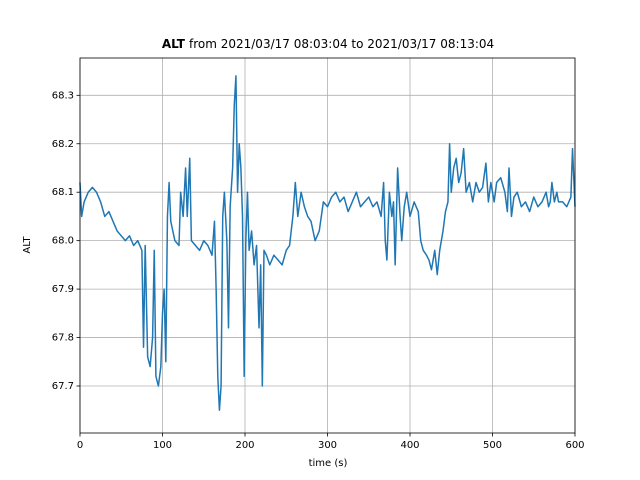  Describe the element at coordinates (63, 144) in the screenshot. I see `y-tick-label: 68.2` at that location.